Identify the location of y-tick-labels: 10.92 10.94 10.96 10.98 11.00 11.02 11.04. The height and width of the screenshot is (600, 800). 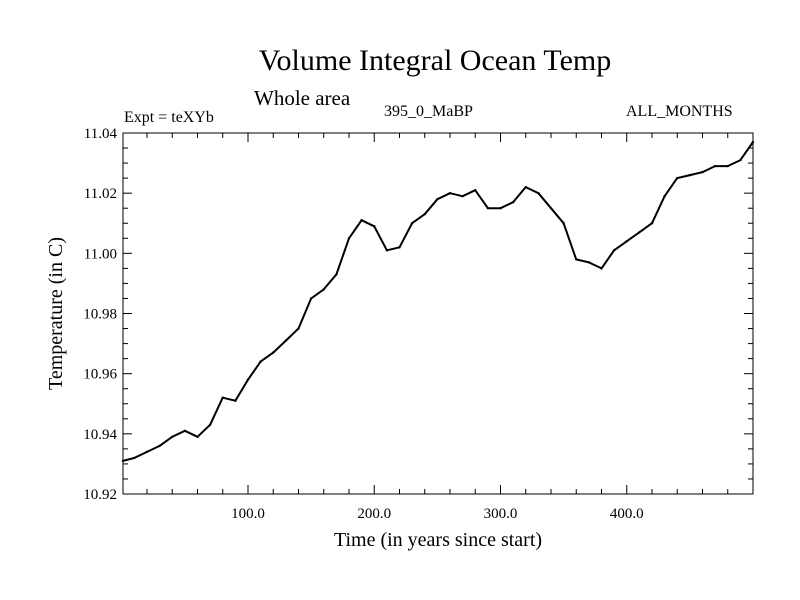
(100, 314).